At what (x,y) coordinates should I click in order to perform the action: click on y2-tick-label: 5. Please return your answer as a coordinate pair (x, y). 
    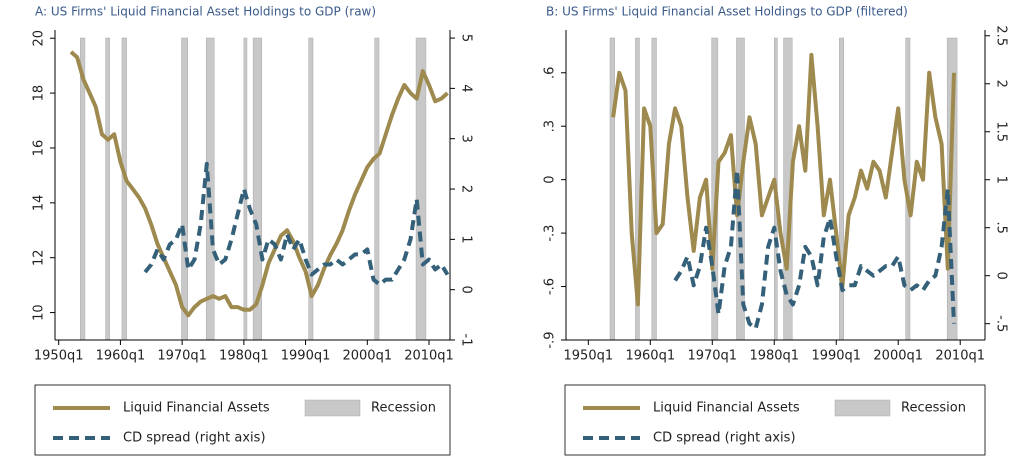
    Looking at the image, I should click on (466, 38).